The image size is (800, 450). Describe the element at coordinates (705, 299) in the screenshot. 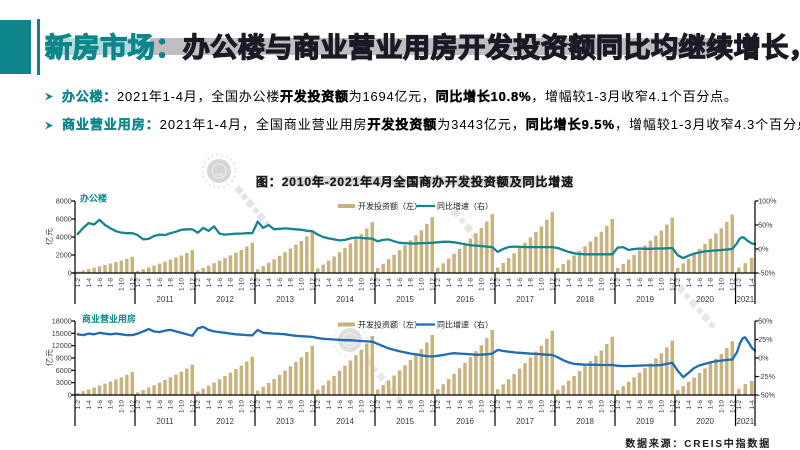

I see `svg-text: 2020` at that location.